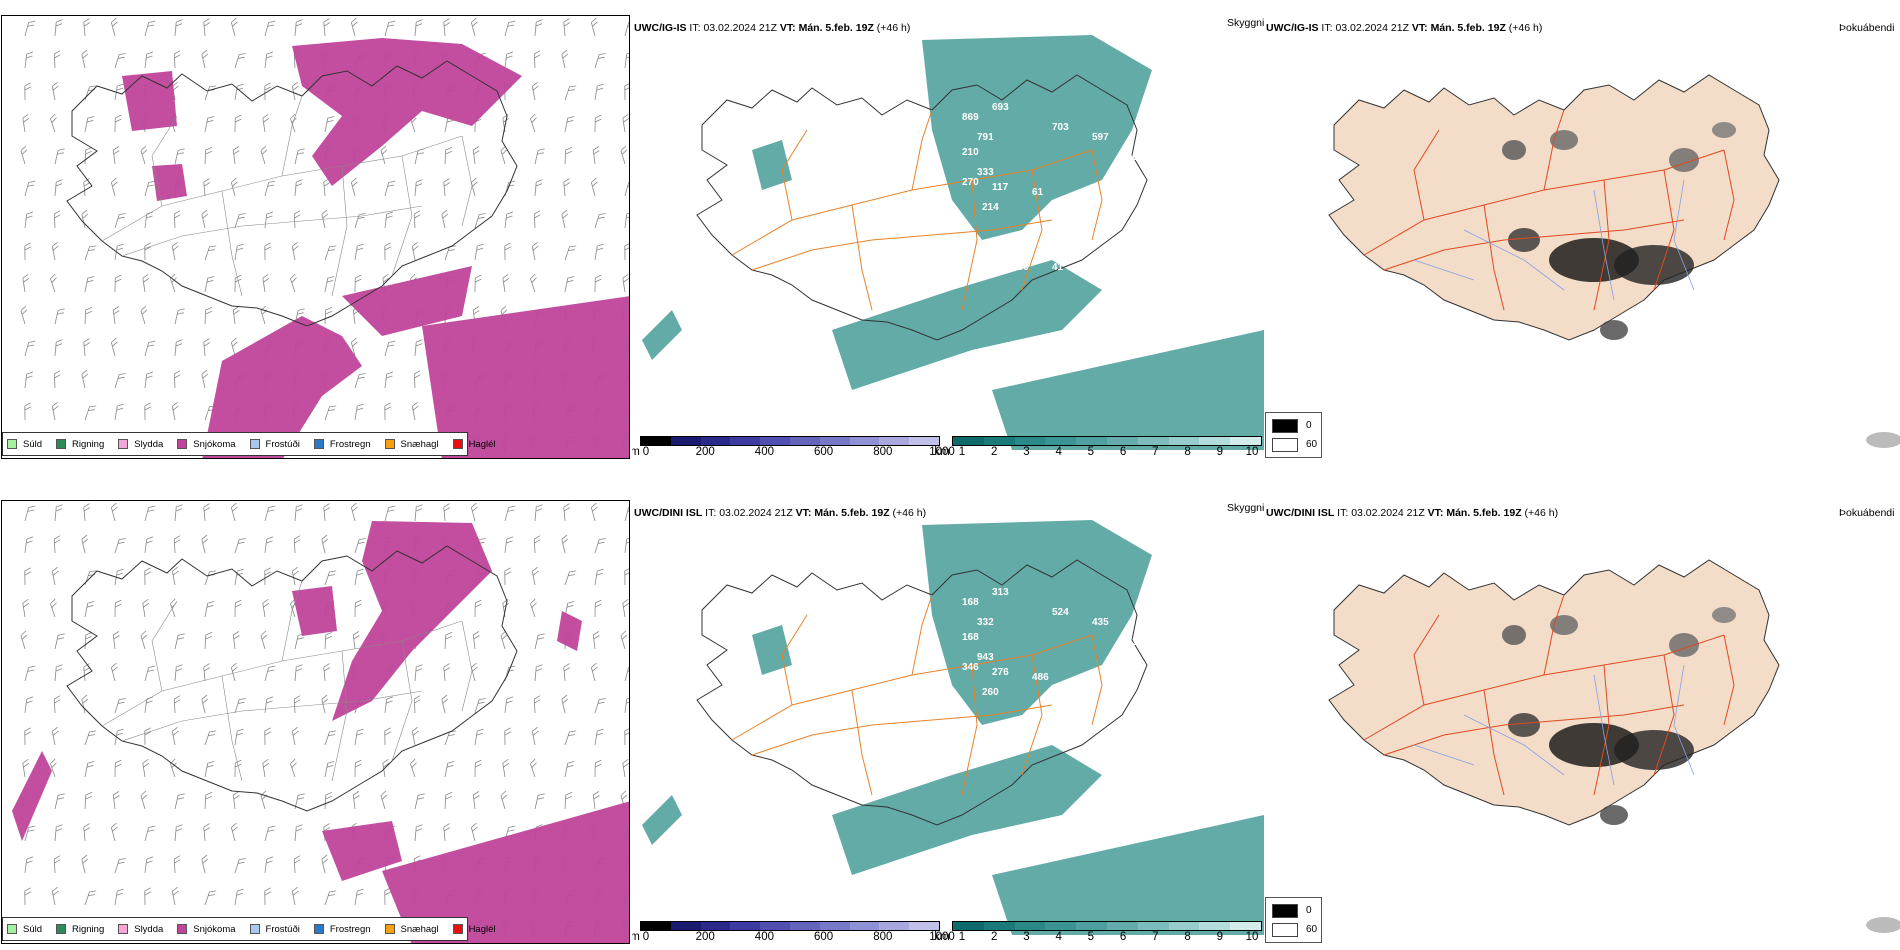  I want to click on fog-area, so click(1654, 265).